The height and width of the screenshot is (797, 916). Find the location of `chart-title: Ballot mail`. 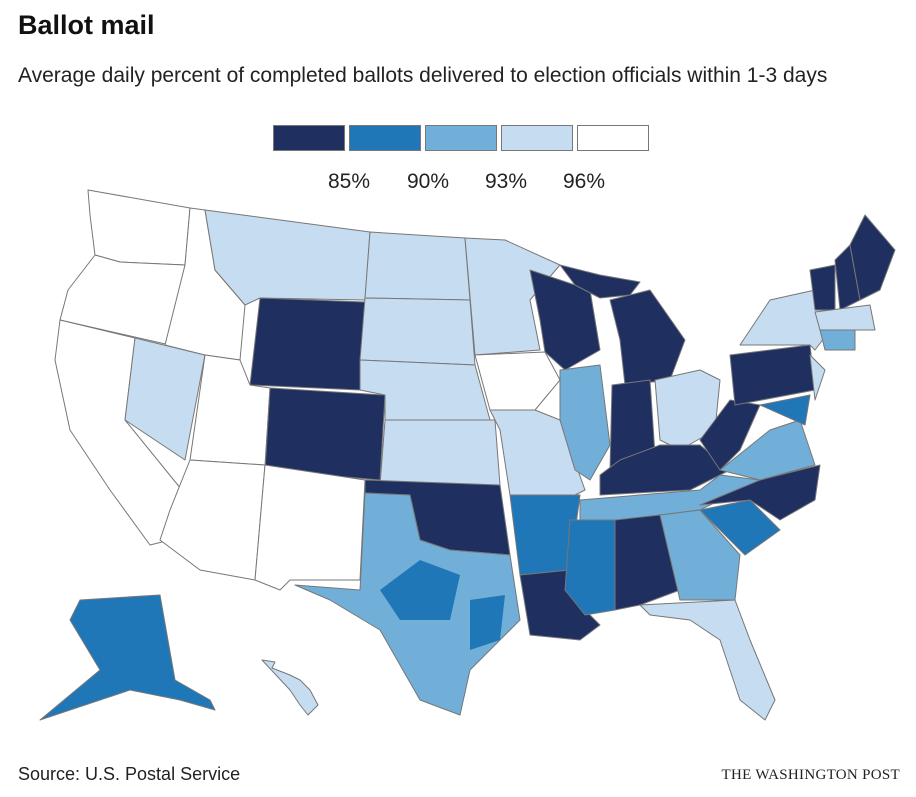

chart-title: Ballot mail is located at coordinates (86, 25).